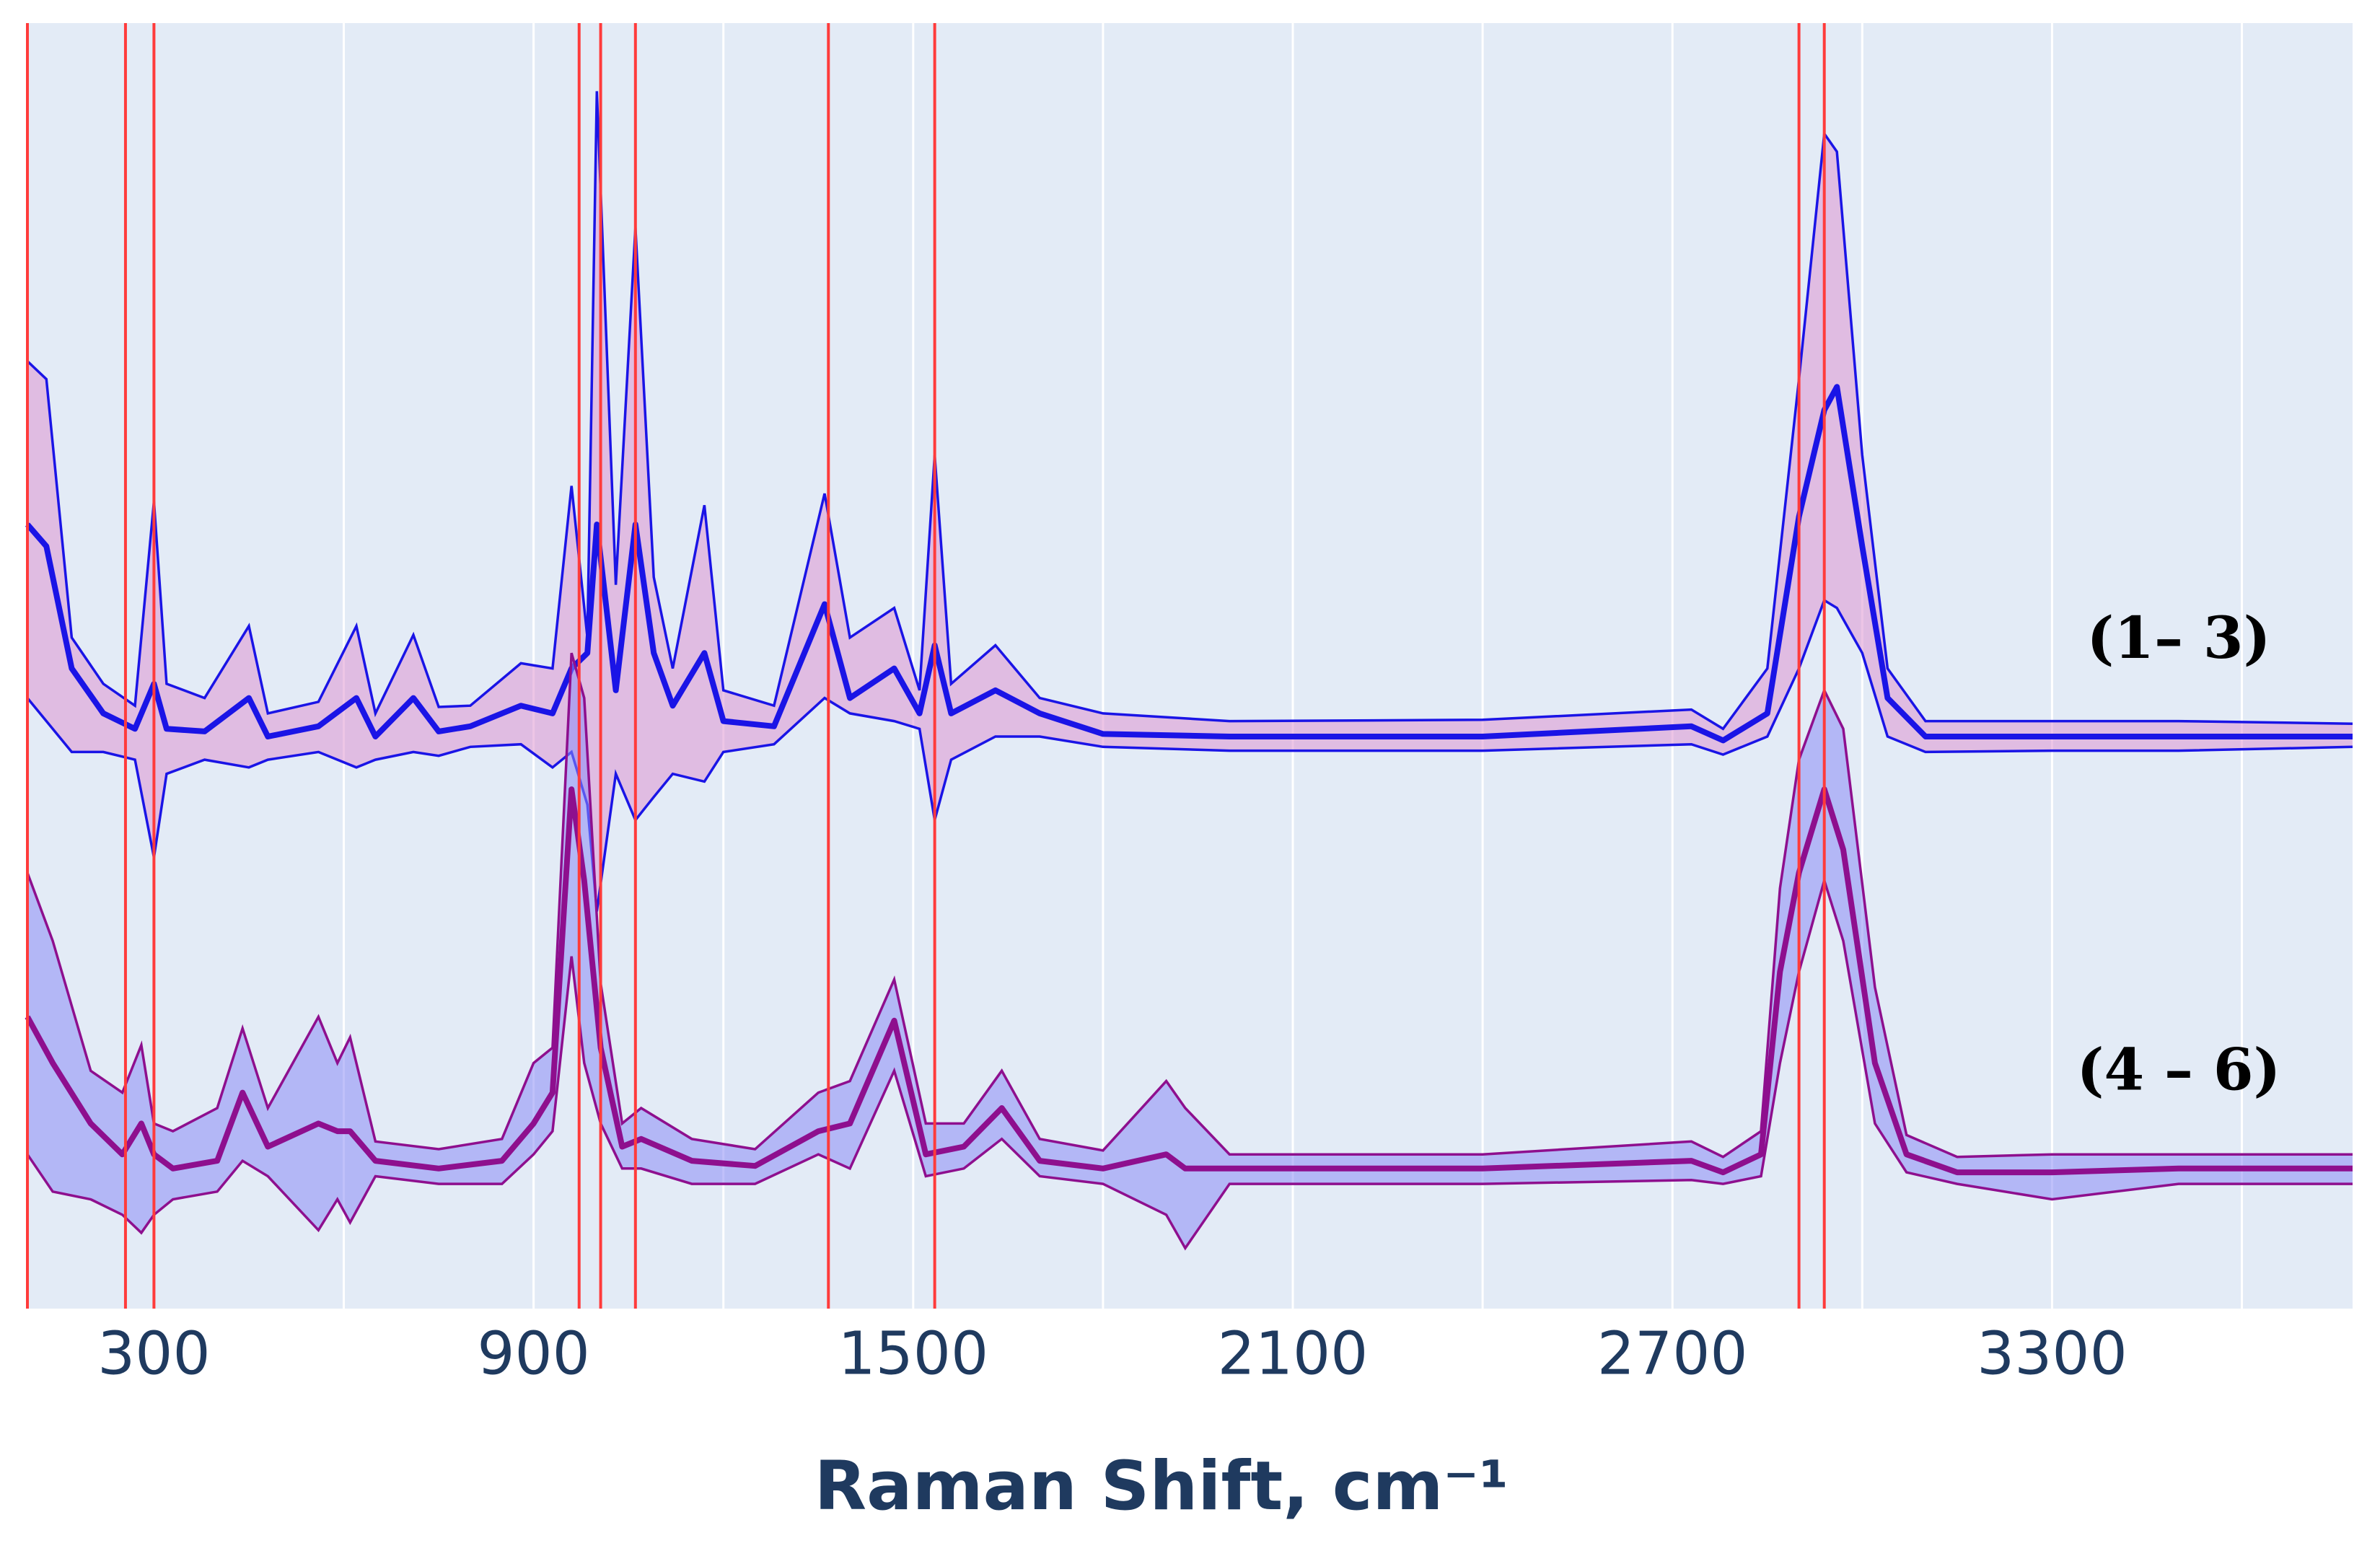 The image size is (2380, 1551). What do you see at coordinates (2179, 1070) in the screenshot?
I see `series-label: (4 – 6)` at bounding box center [2179, 1070].